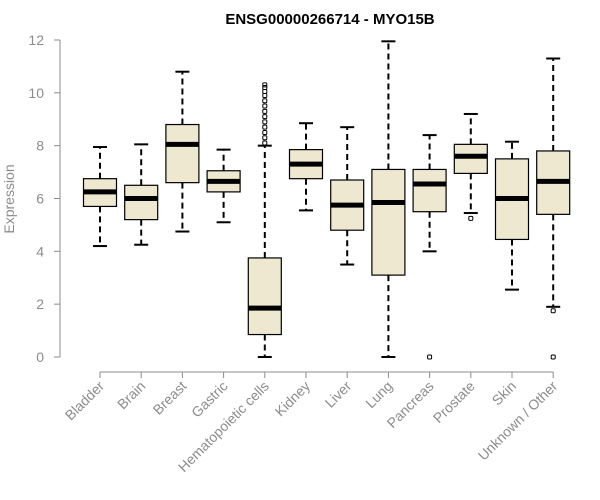 This screenshot has width=600, height=500. What do you see at coordinates (223, 186) in the screenshot?
I see `box-gastric` at bounding box center [223, 186].